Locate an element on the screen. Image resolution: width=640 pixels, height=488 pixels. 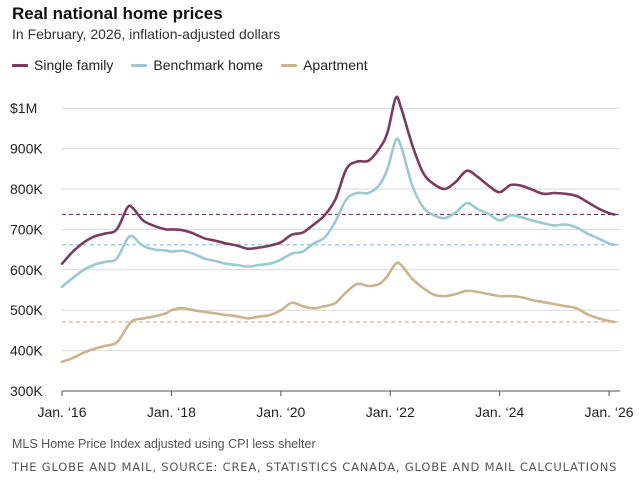
x-tick-label-jan-24: Jan. ‘24 is located at coordinates (499, 412).